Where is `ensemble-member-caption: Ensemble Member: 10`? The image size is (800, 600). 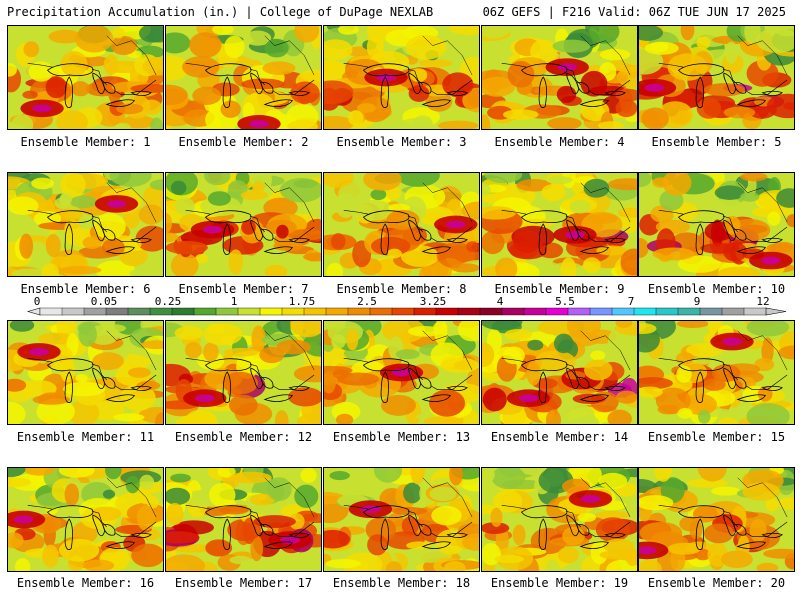
ensemble-member-caption: Ensemble Member: 10 is located at coordinates (716, 289).